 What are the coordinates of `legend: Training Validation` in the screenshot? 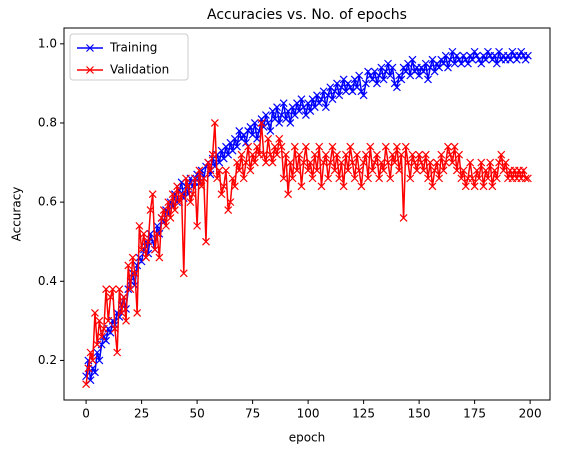 It's located at (129, 57).